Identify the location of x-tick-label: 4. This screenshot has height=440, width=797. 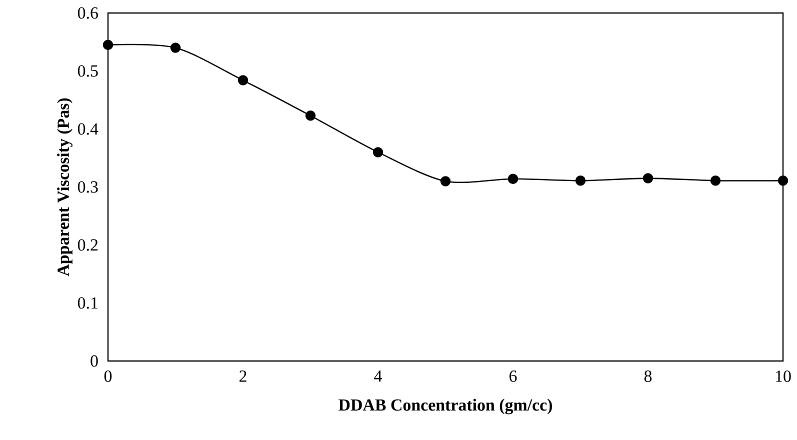
(378, 376).